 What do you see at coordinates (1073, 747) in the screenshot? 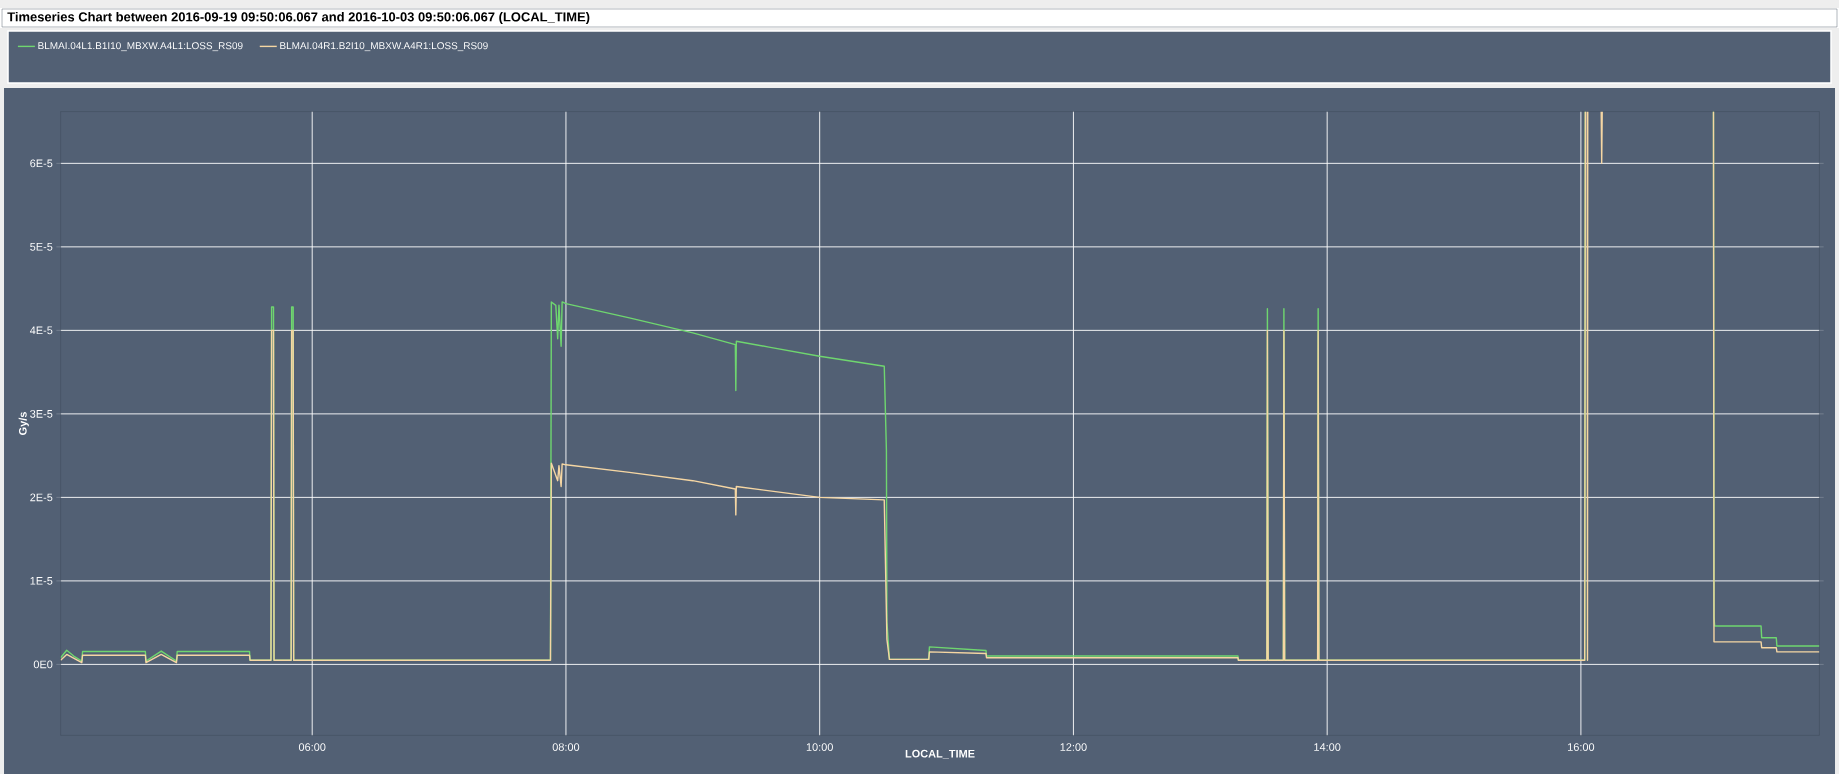
I see `x-tick-label: 12:00` at bounding box center [1073, 747].